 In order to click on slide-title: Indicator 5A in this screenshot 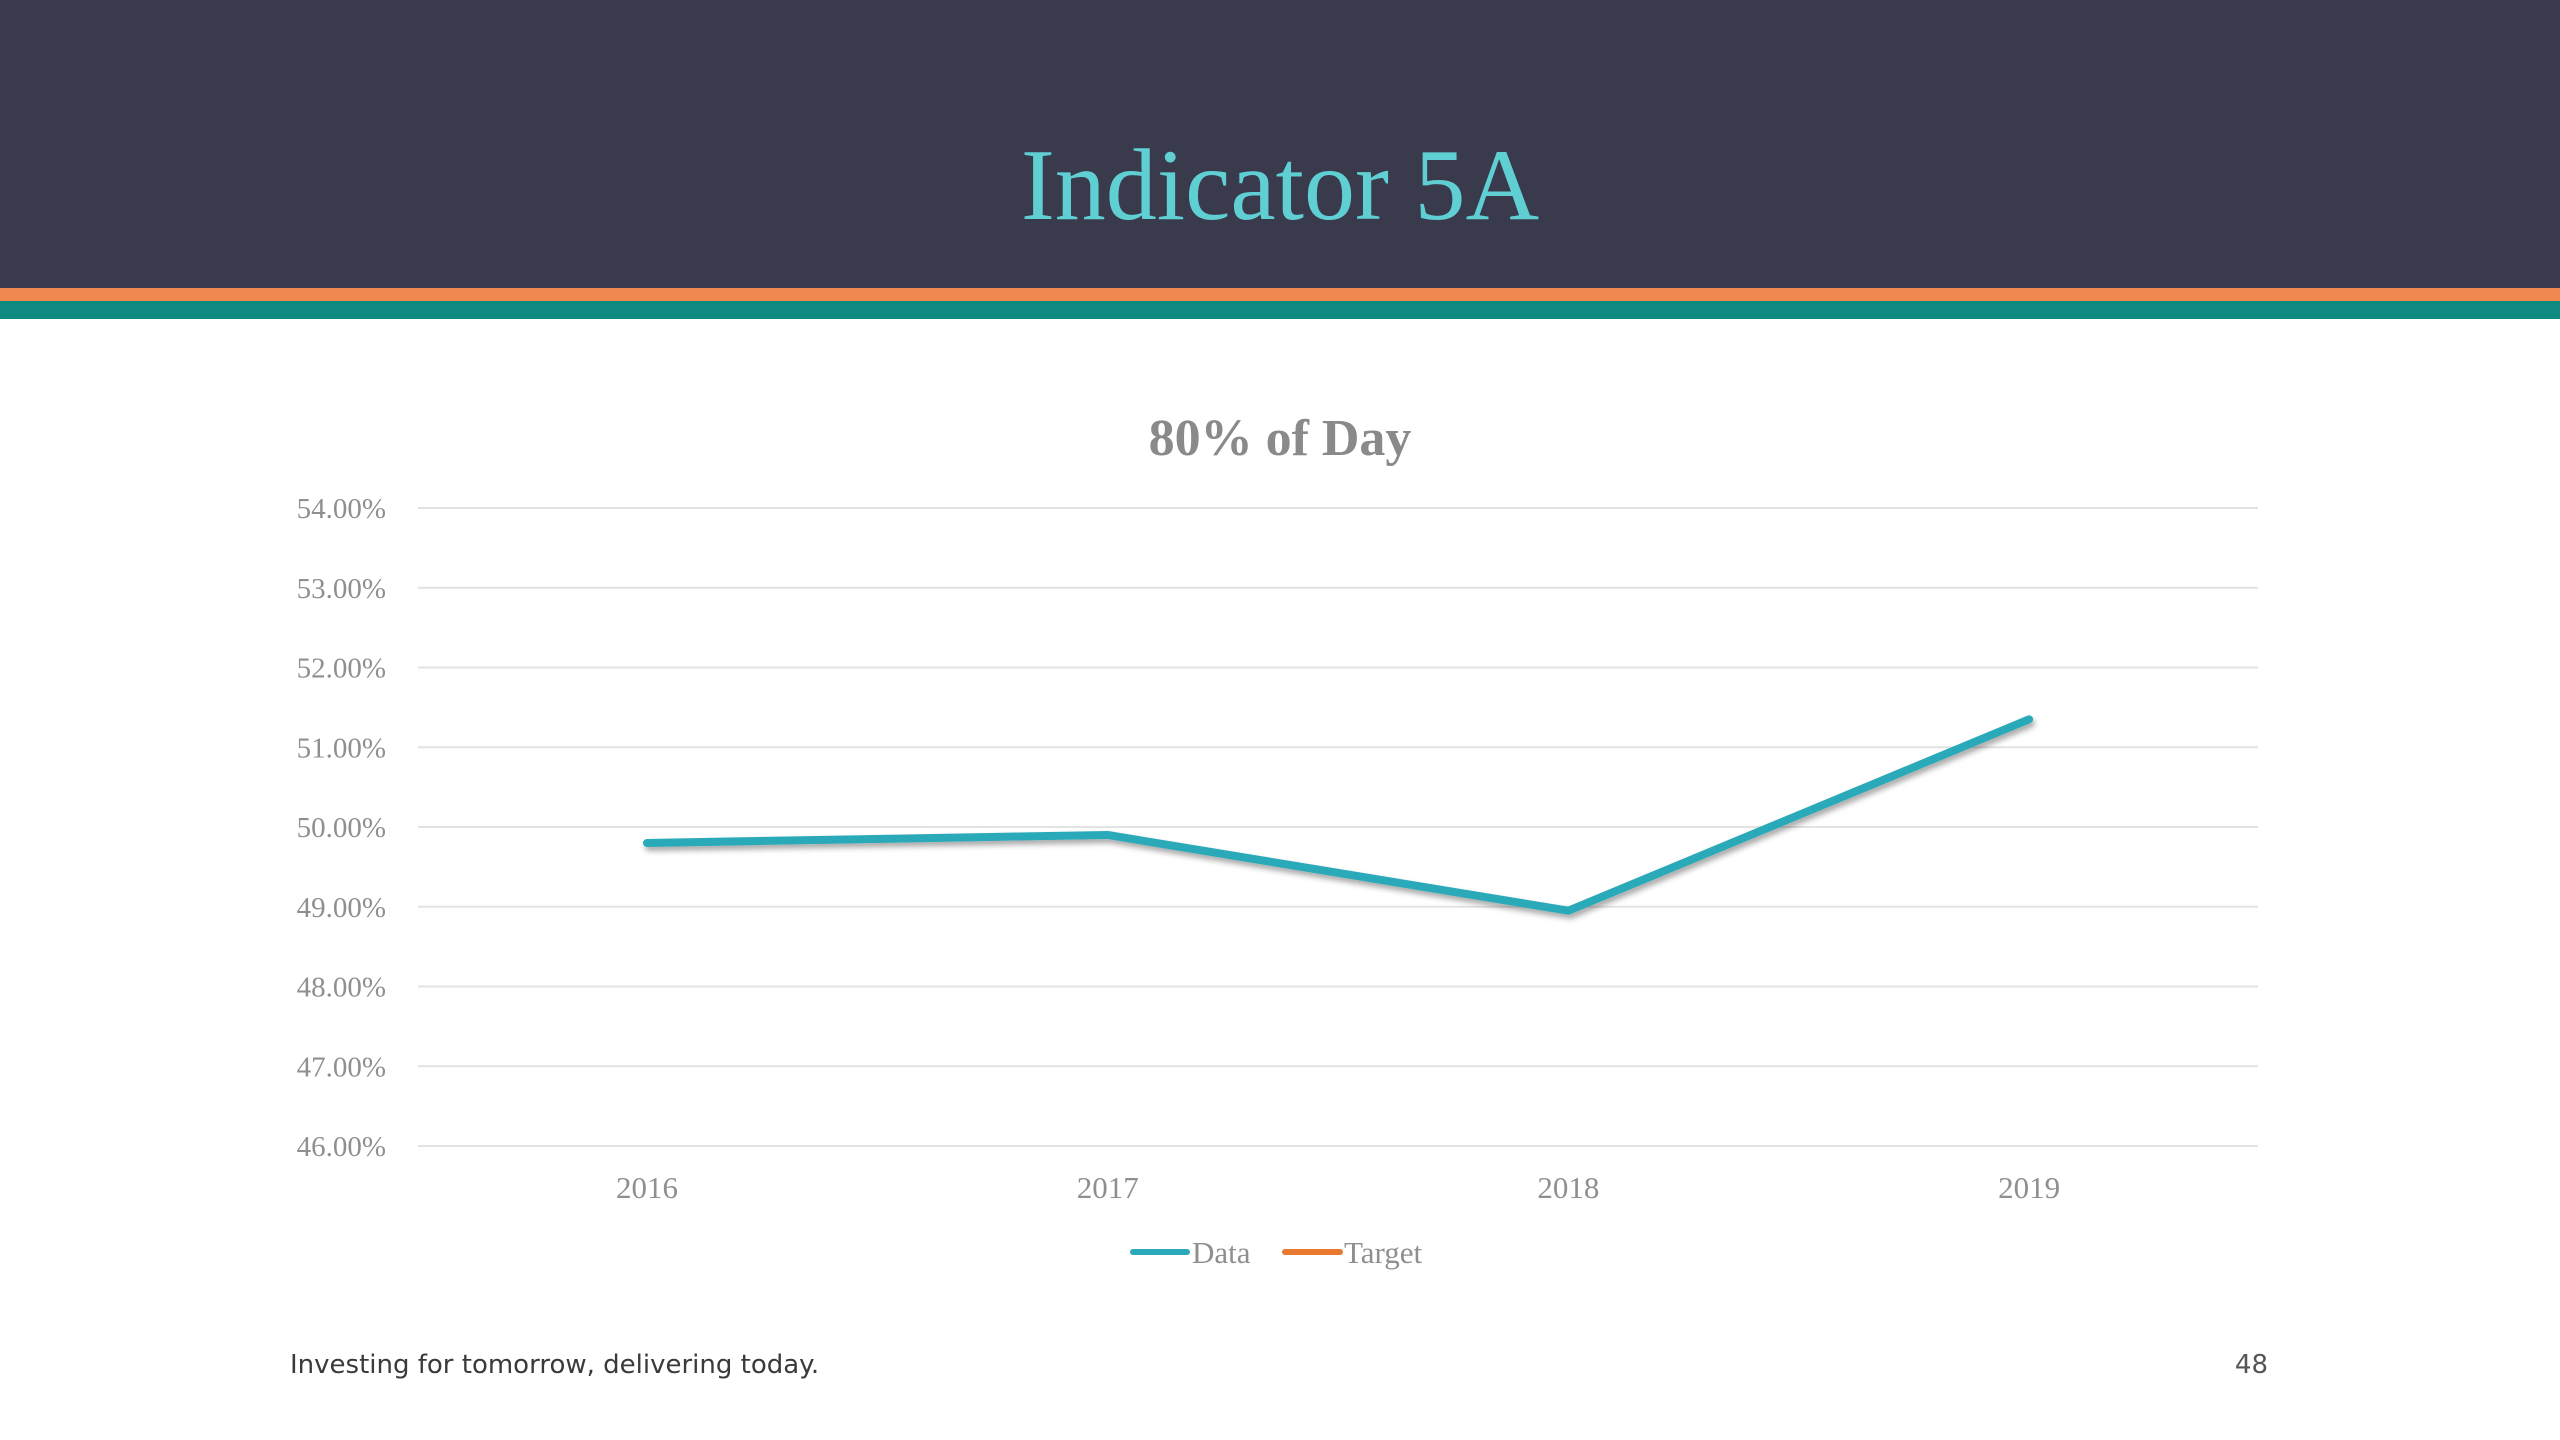, I will do `click(1280, 185)`.